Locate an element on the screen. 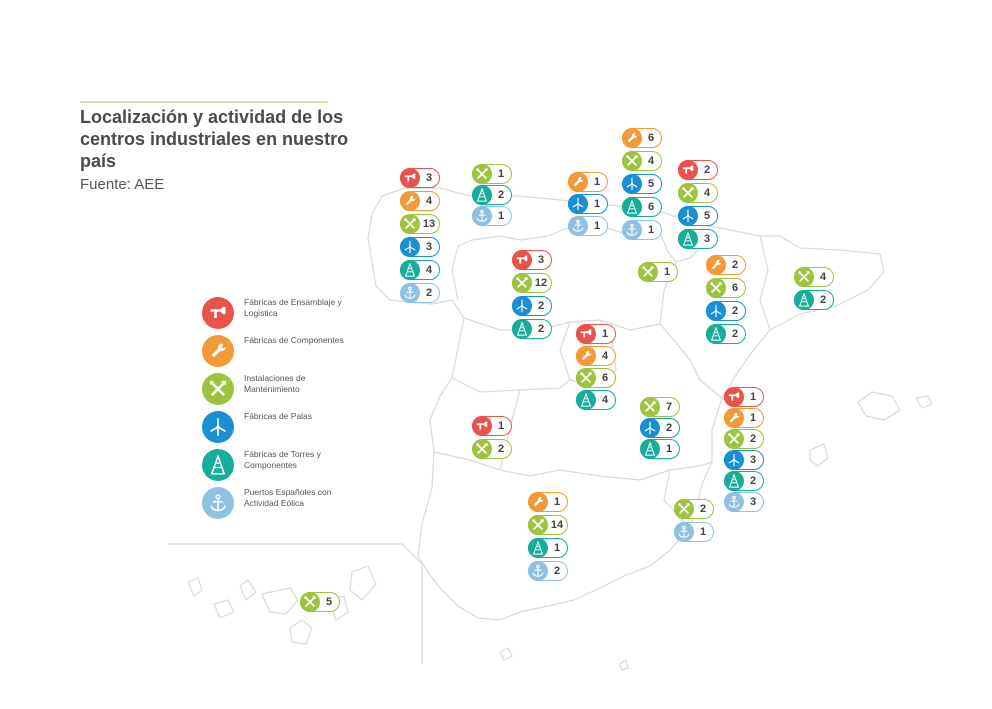 The width and height of the screenshot is (992, 709). badge-torres: 1 is located at coordinates (660, 449).